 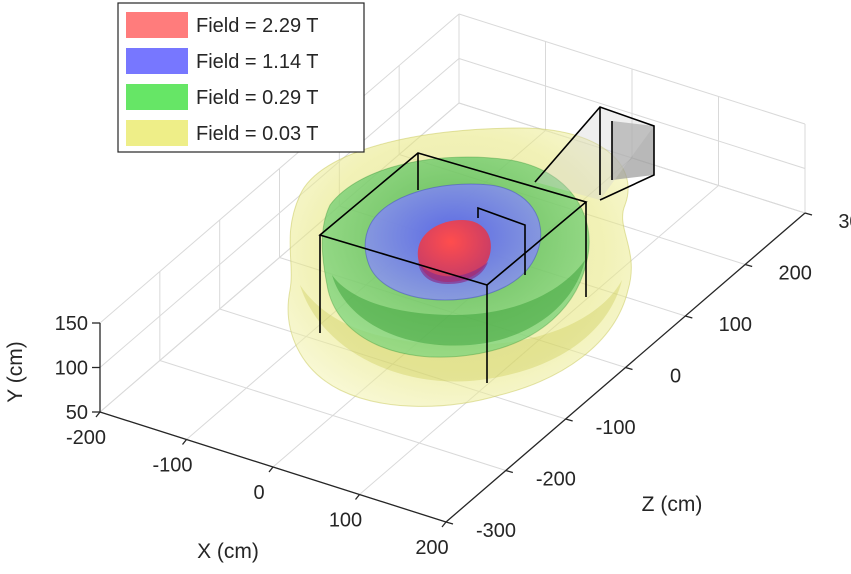 I want to click on x-tick-label: -100, so click(x=172, y=466).